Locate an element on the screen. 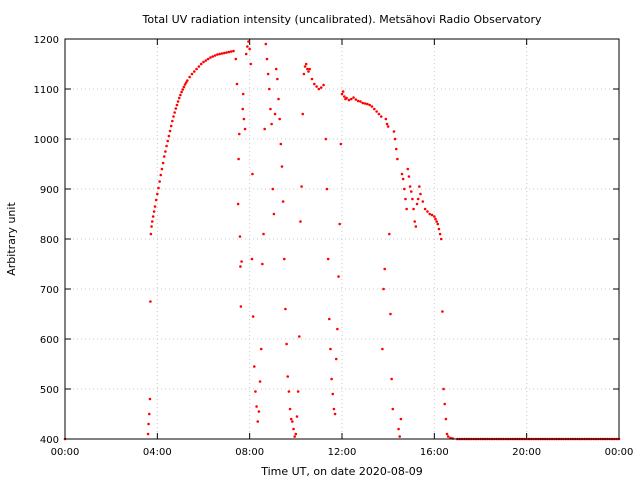 The width and height of the screenshot is (640, 480). x-tick-label: 08:00 is located at coordinates (249, 452).